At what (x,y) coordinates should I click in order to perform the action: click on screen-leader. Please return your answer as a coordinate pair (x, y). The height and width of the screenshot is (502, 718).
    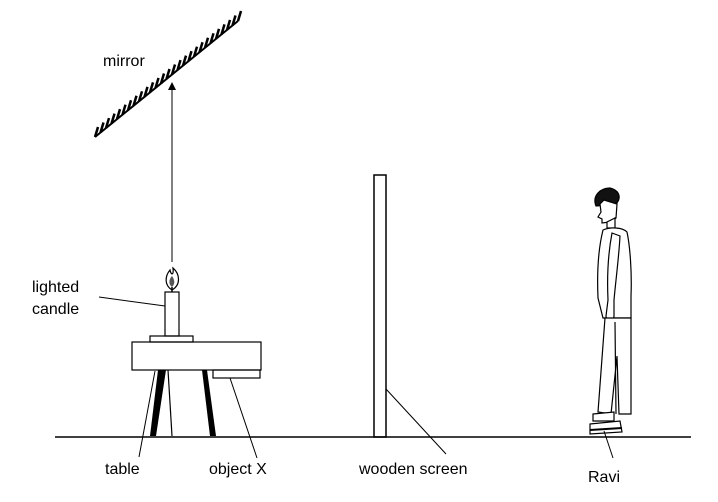
    Looking at the image, I should click on (416, 421).